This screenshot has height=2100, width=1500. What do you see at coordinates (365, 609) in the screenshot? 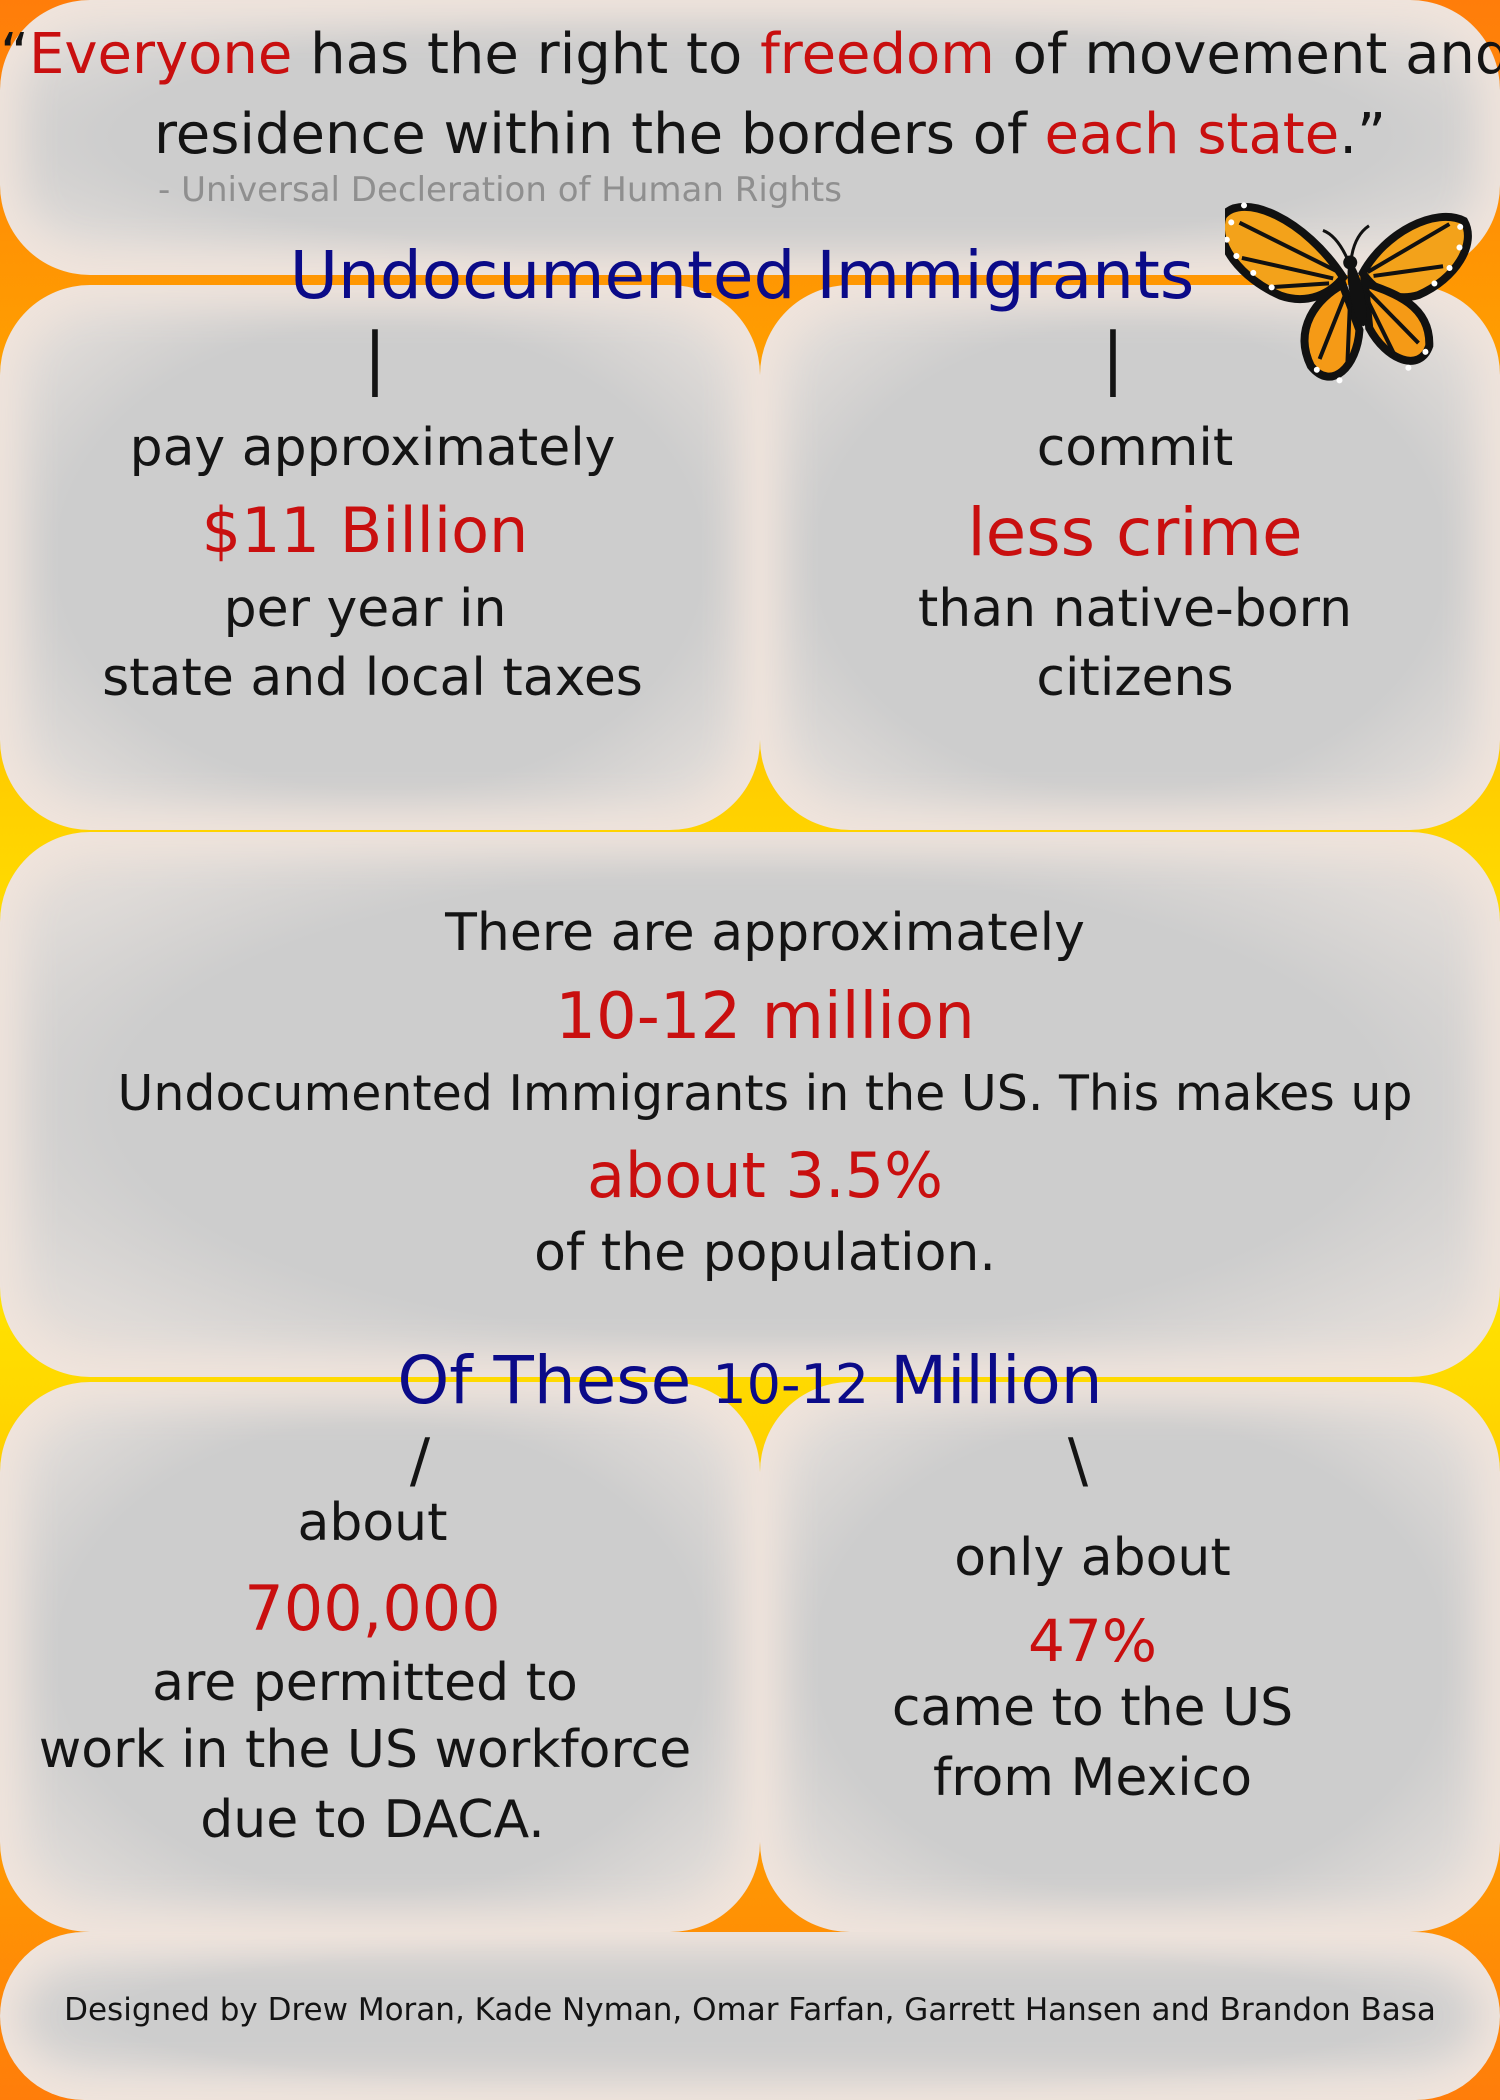
I see `taxes-line-2: per year in` at bounding box center [365, 609].